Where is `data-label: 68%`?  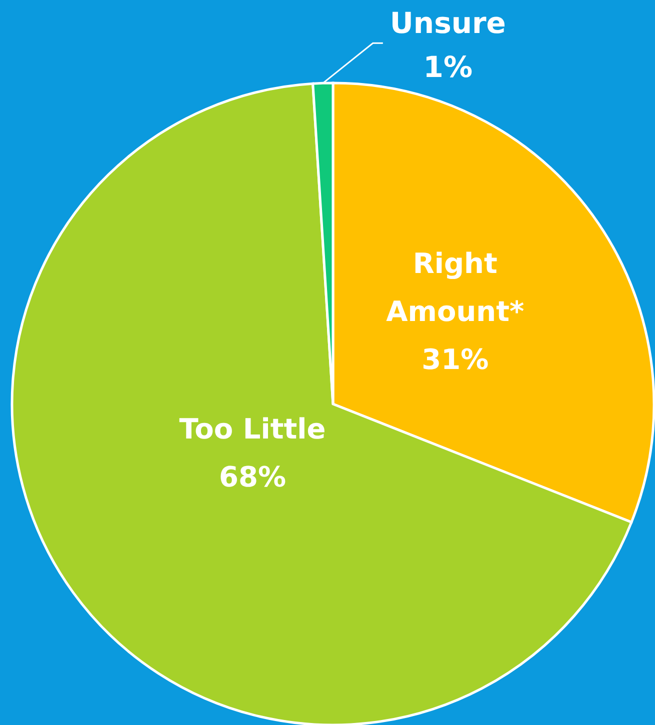
data-label: 68% is located at coordinates (252, 477).